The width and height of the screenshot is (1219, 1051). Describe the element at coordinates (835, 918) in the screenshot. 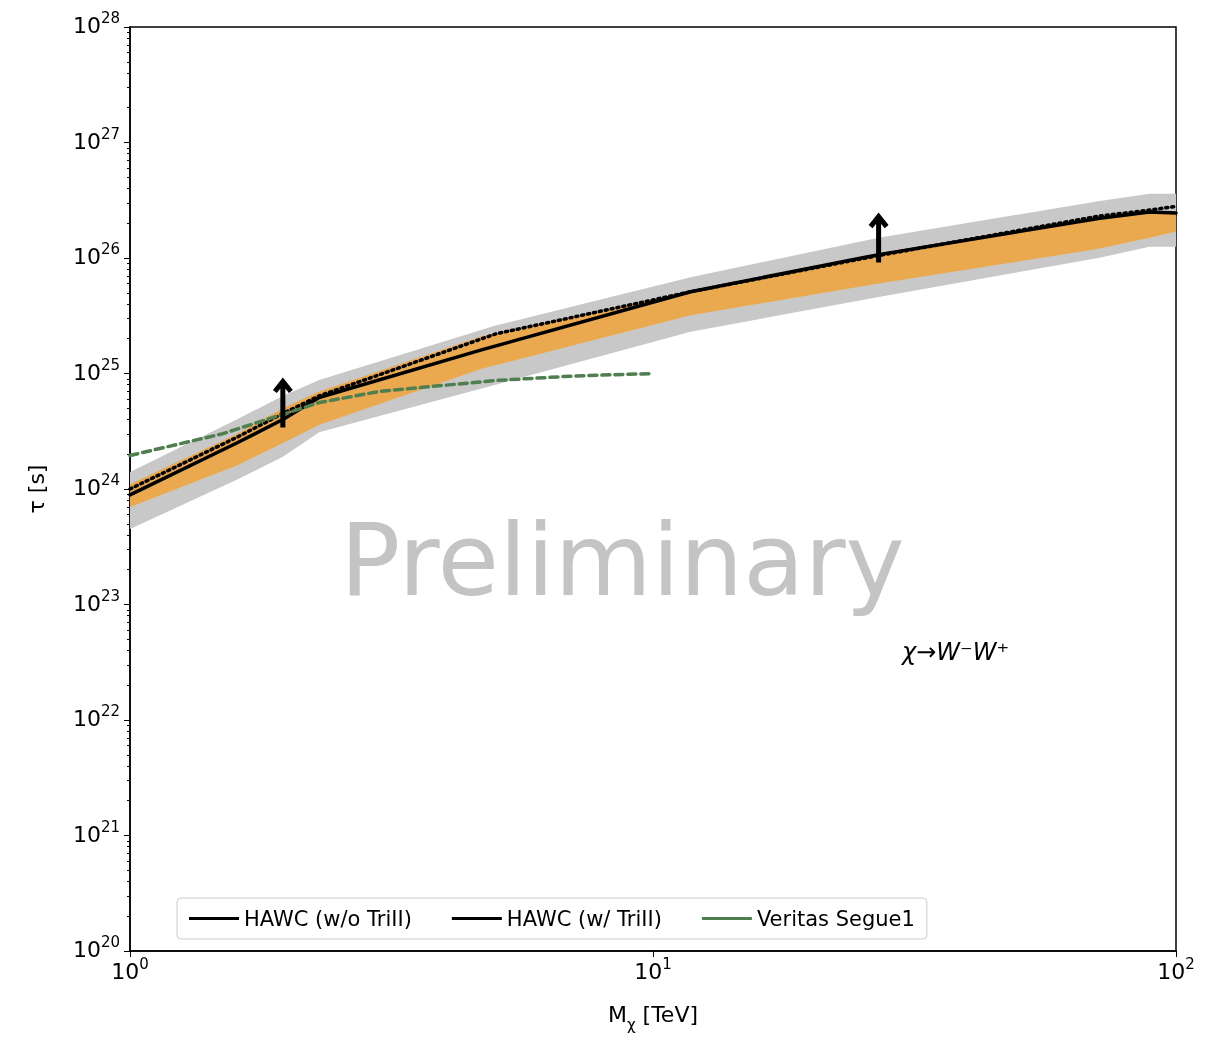

I see `legend-label: Veritas Segue1` at that location.